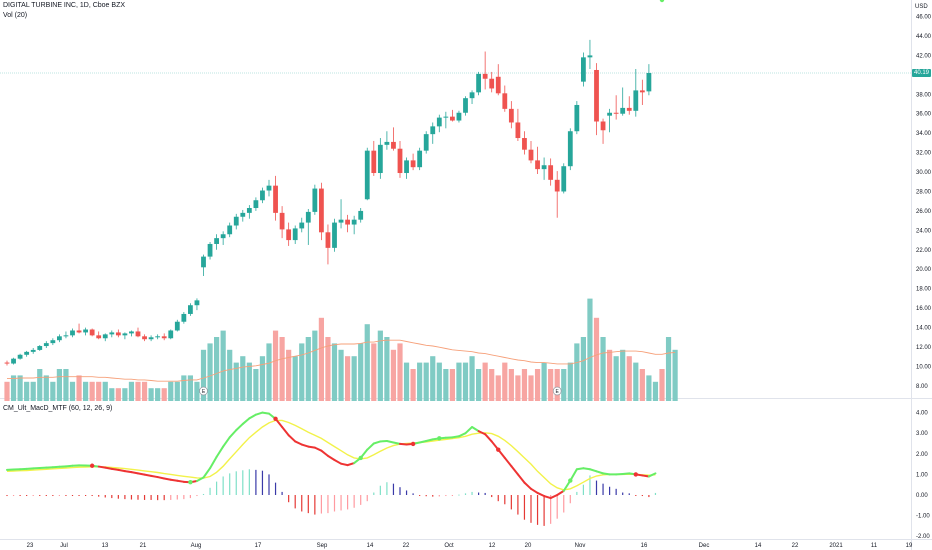 This screenshot has height=550, width=932. Describe the element at coordinates (924, 18) in the screenshot. I see `price-tick-label: 46.00` at that location.